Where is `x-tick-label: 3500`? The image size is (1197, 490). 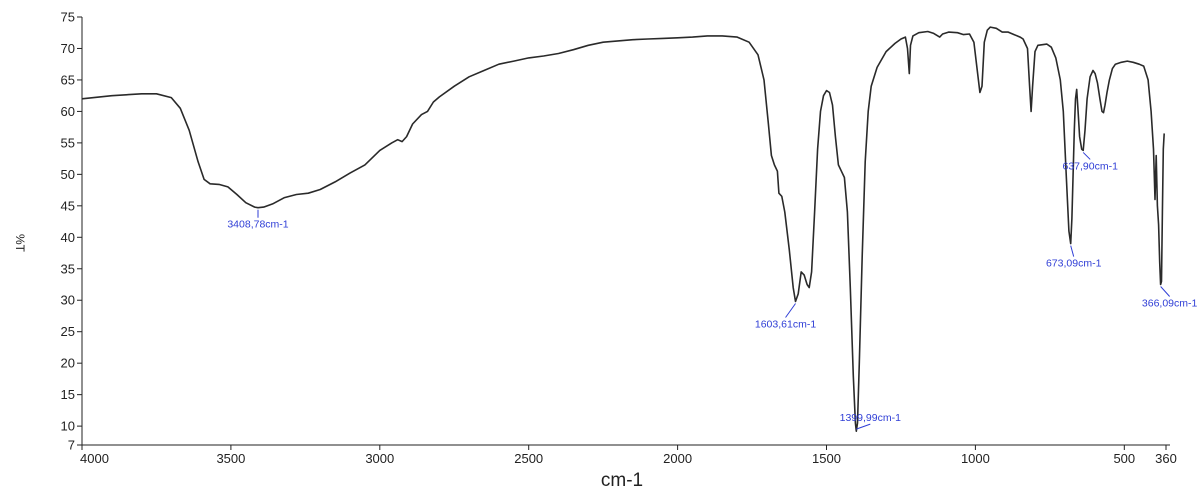
x-tick-label: 3500 is located at coordinates (230, 458).